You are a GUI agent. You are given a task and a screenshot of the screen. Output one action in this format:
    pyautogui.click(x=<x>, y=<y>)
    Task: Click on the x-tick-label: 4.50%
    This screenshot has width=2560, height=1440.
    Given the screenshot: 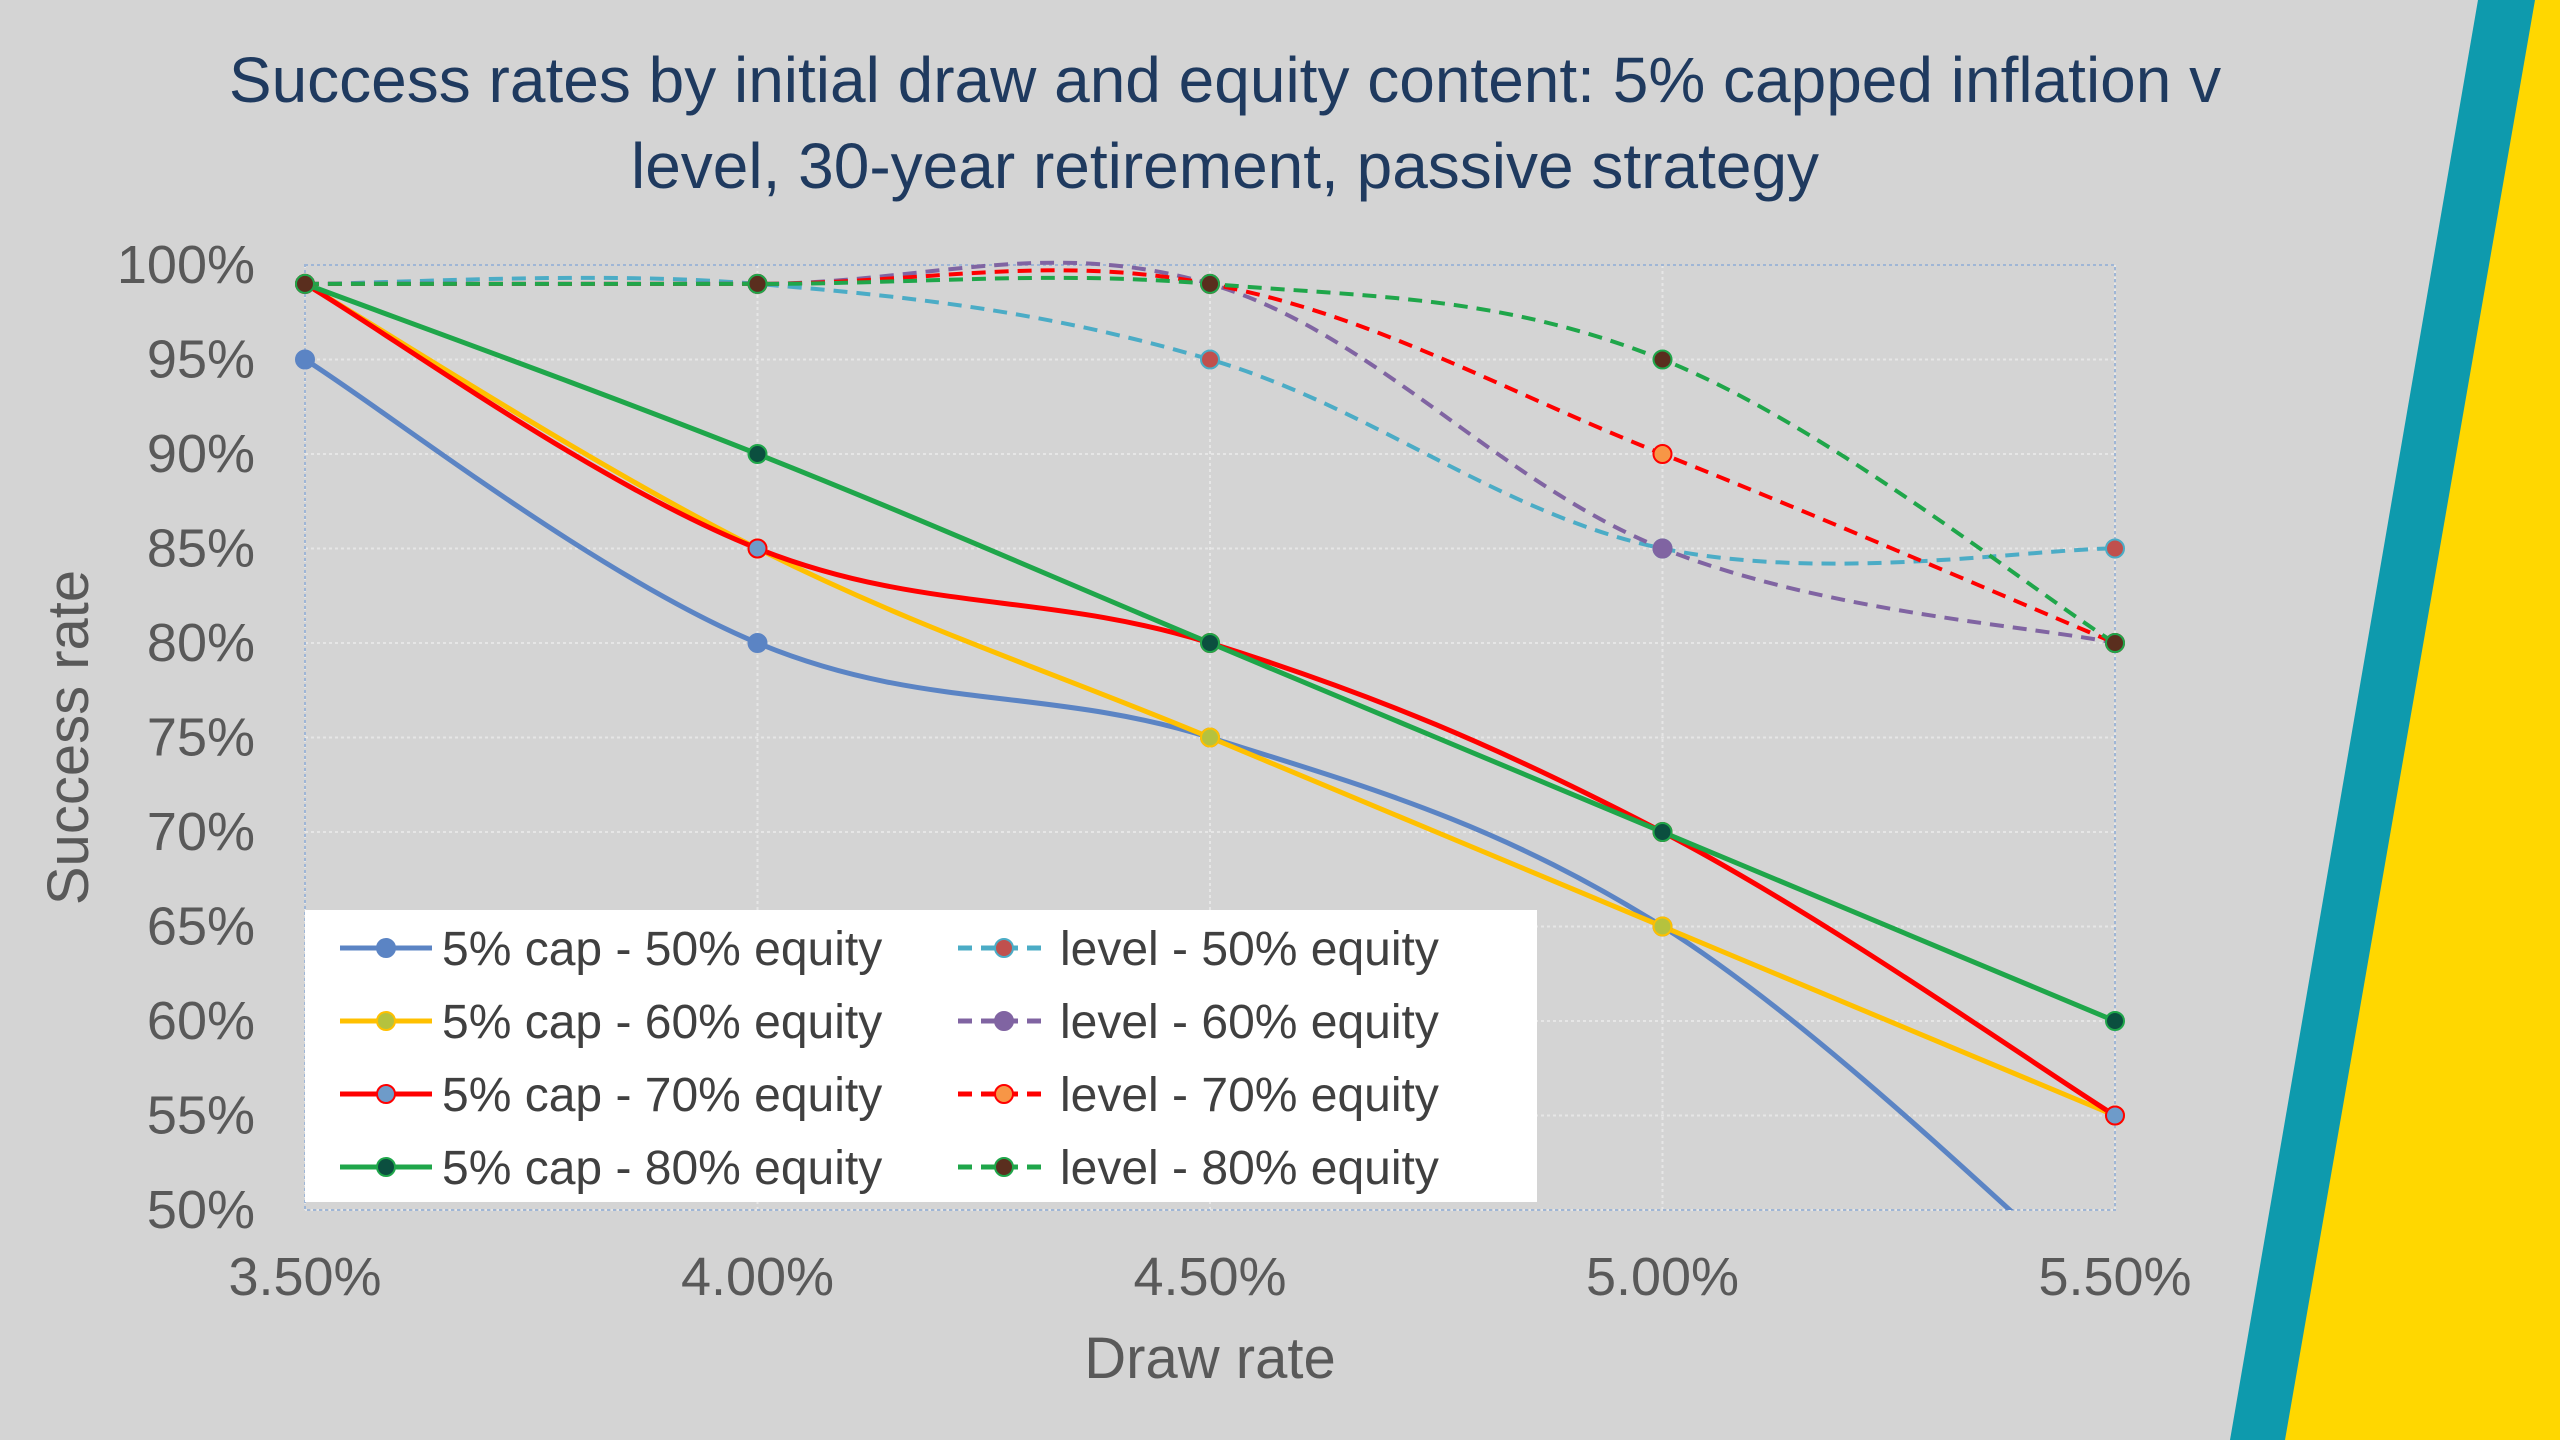 What is the action you would take?
    pyautogui.click(x=1209, y=1277)
    